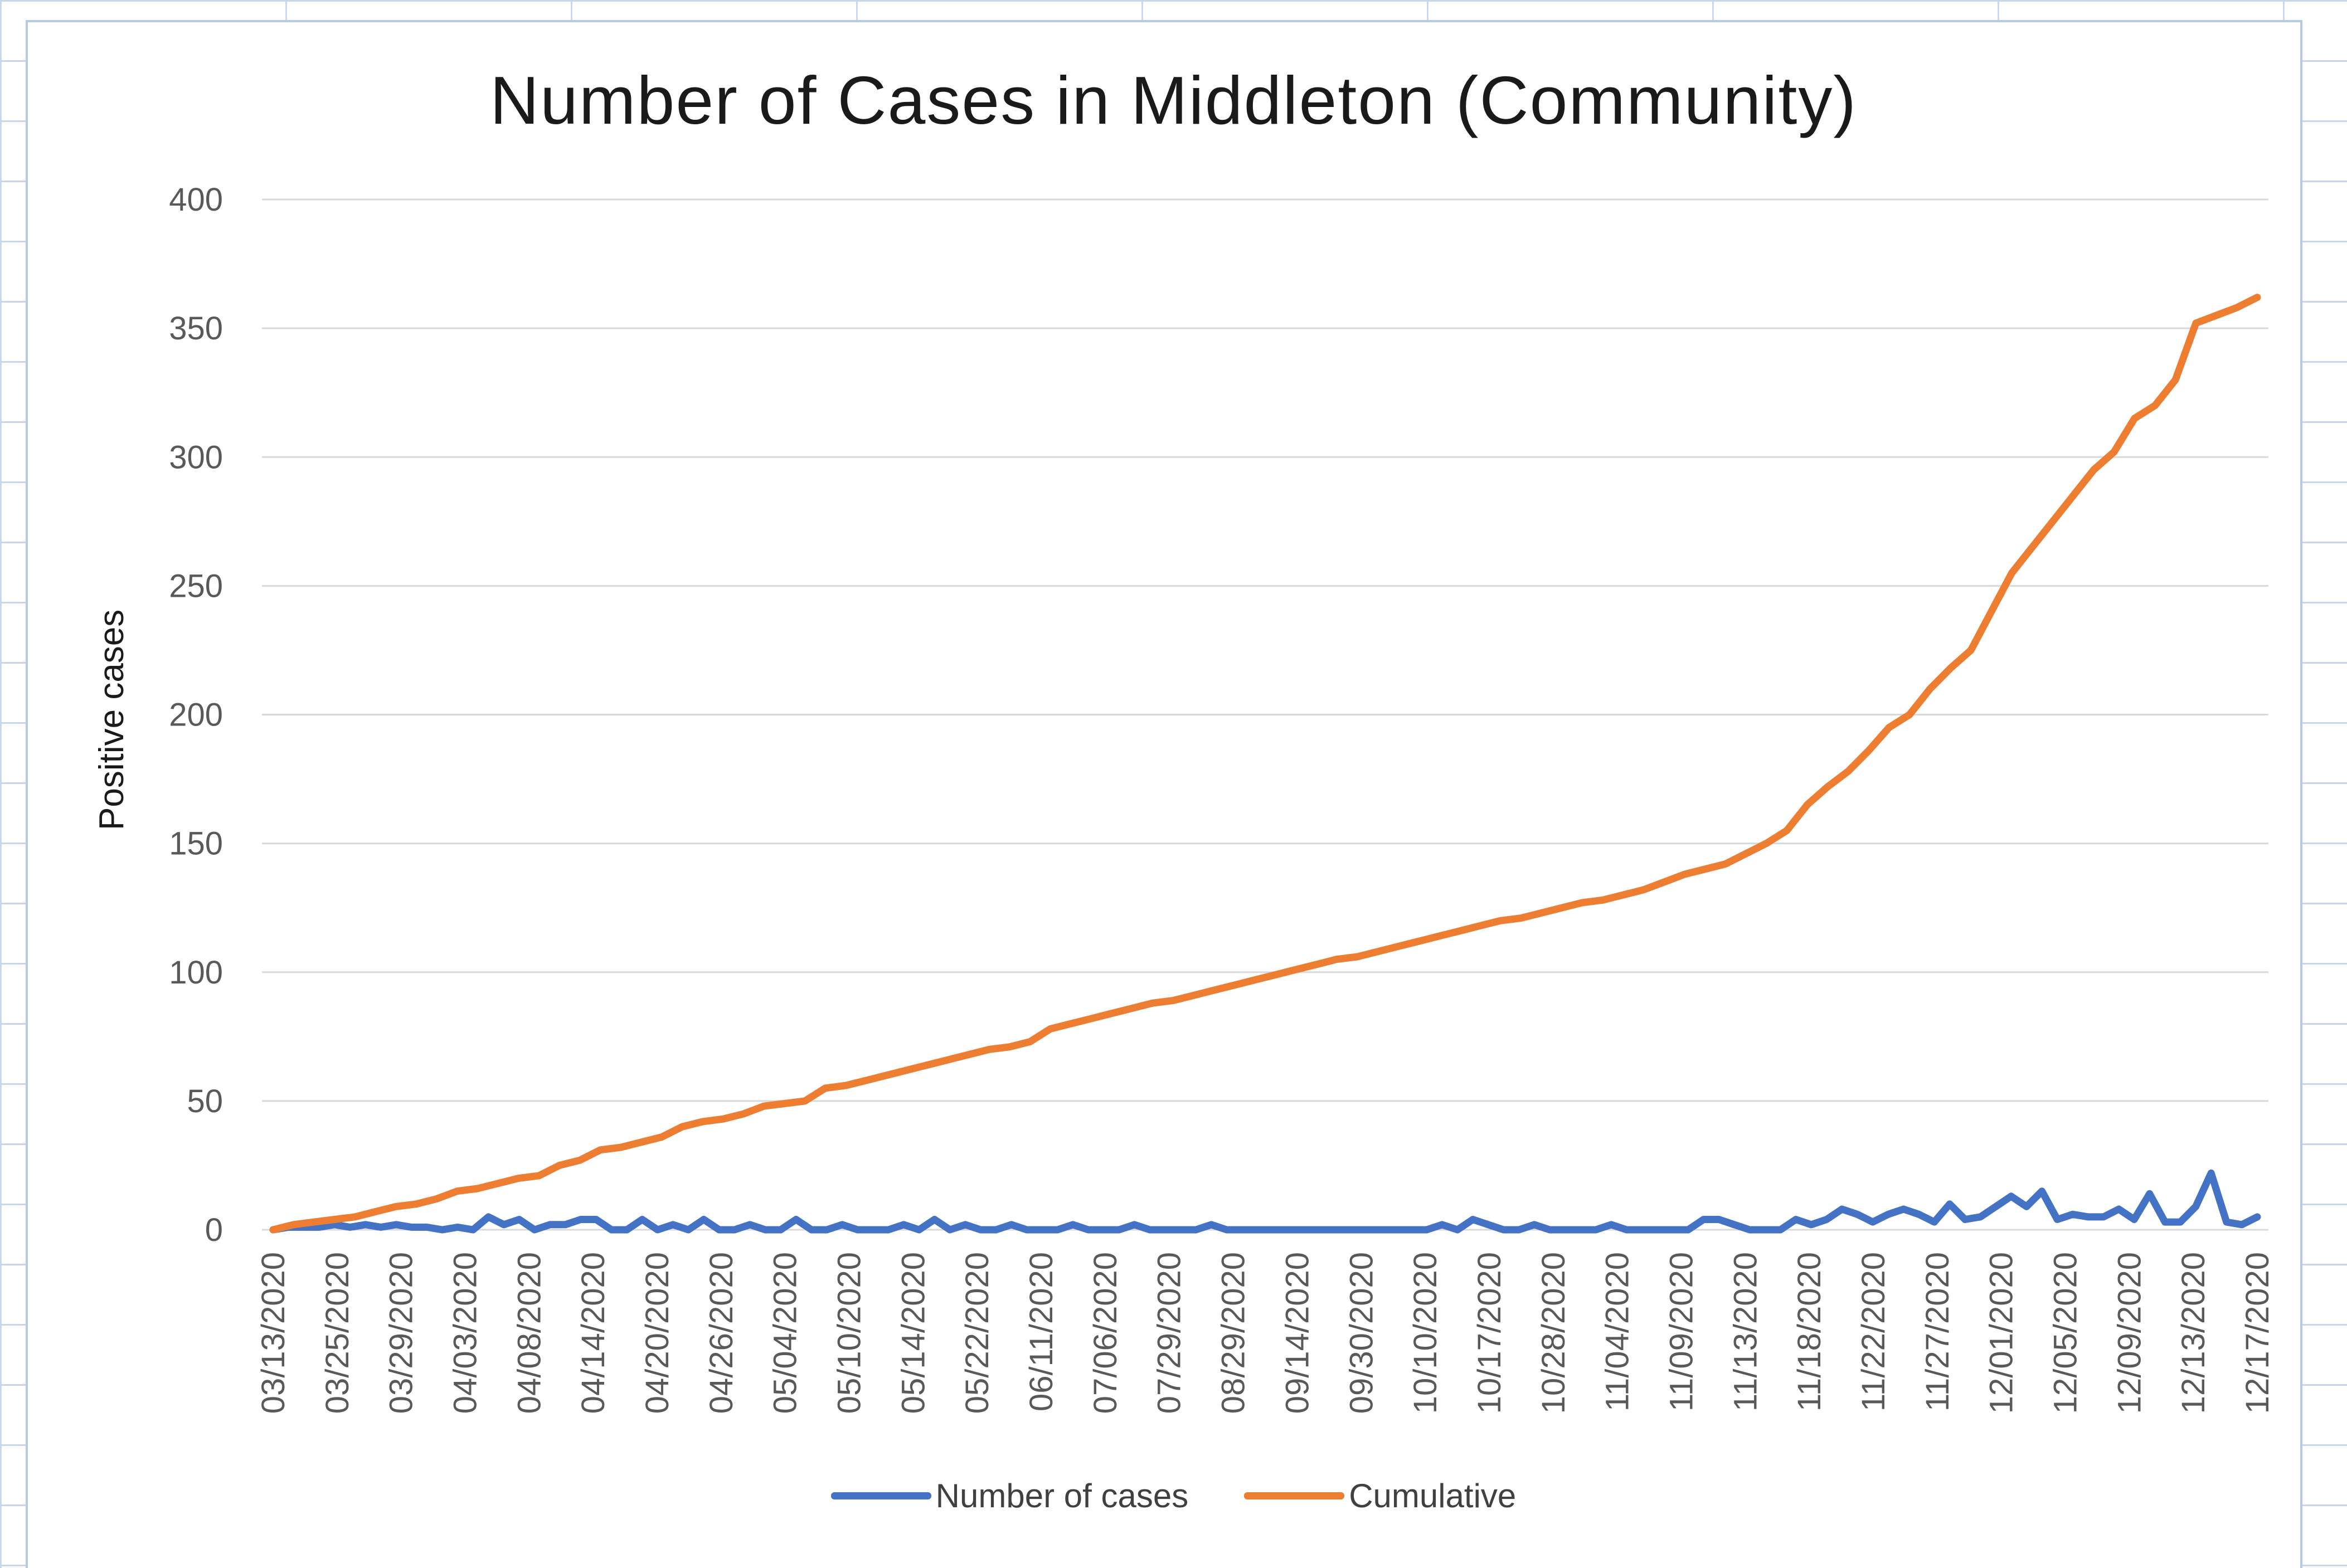 This screenshot has width=2347, height=1568. What do you see at coordinates (196, 457) in the screenshot?
I see `y-tick-label-300: 300` at bounding box center [196, 457].